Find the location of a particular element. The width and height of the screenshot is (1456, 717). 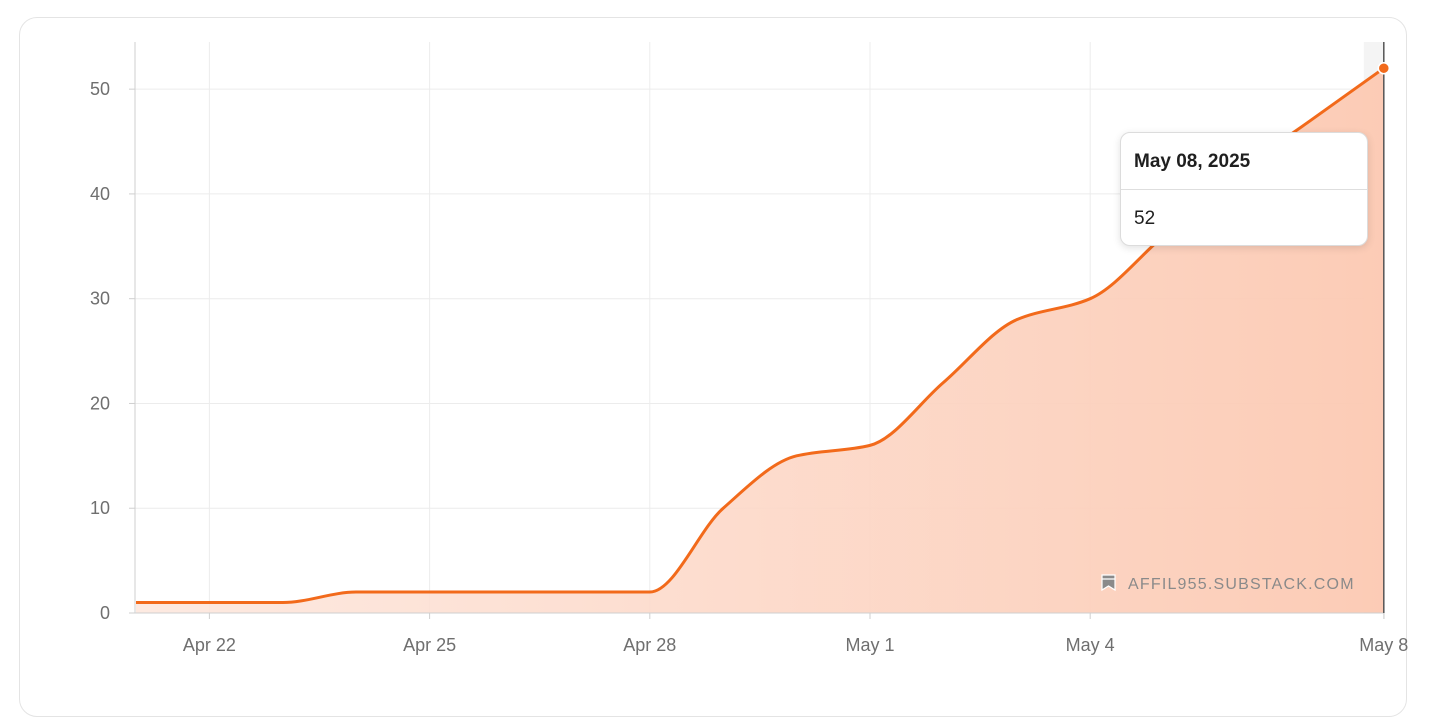

watermark: AFFIL955.SUBSTACK.COM is located at coordinates (1228, 583).